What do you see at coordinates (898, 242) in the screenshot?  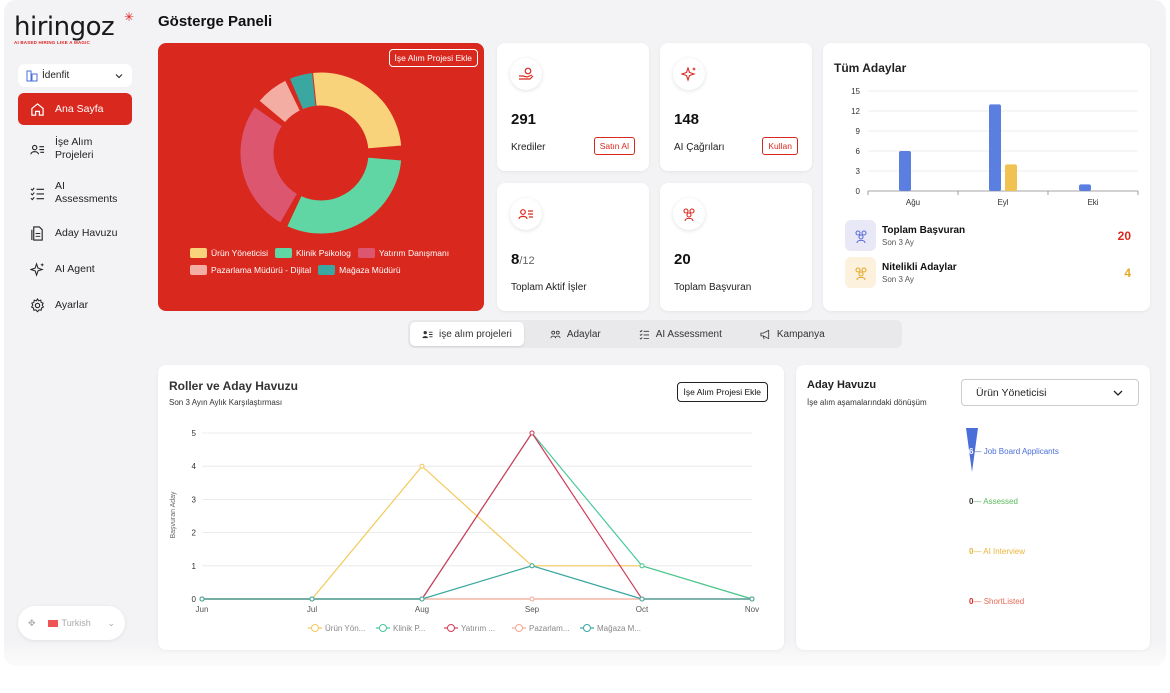 I see `summary-sub: Son 3 Ay` at bounding box center [898, 242].